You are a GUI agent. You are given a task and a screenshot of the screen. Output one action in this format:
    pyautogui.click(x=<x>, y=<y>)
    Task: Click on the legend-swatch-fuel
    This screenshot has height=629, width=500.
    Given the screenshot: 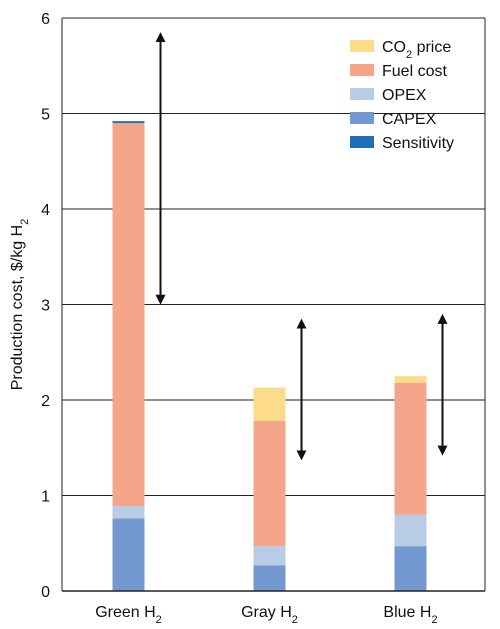 What is the action you would take?
    pyautogui.click(x=362, y=70)
    